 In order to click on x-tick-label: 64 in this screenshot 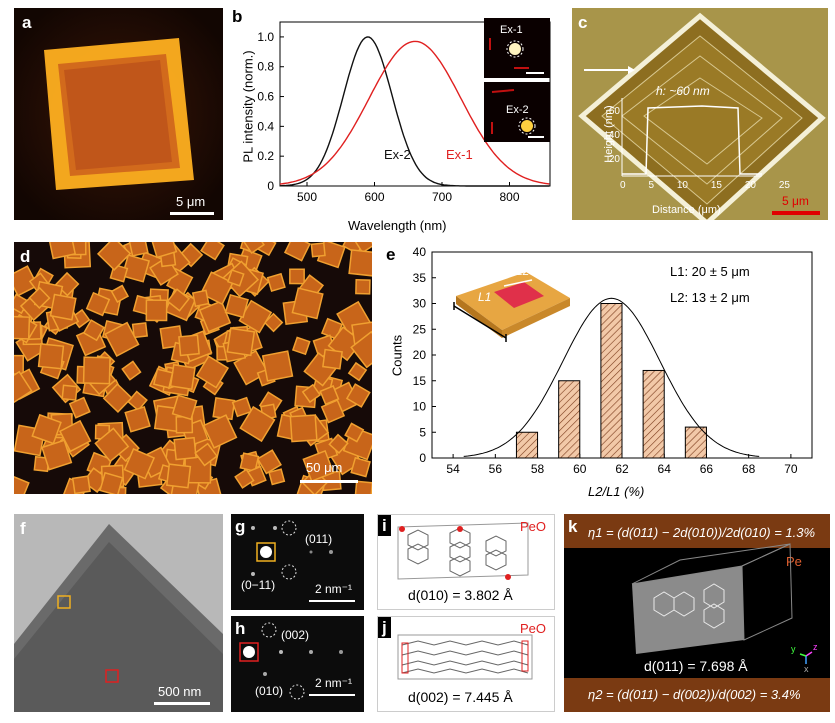, I will do `click(665, 469)`.